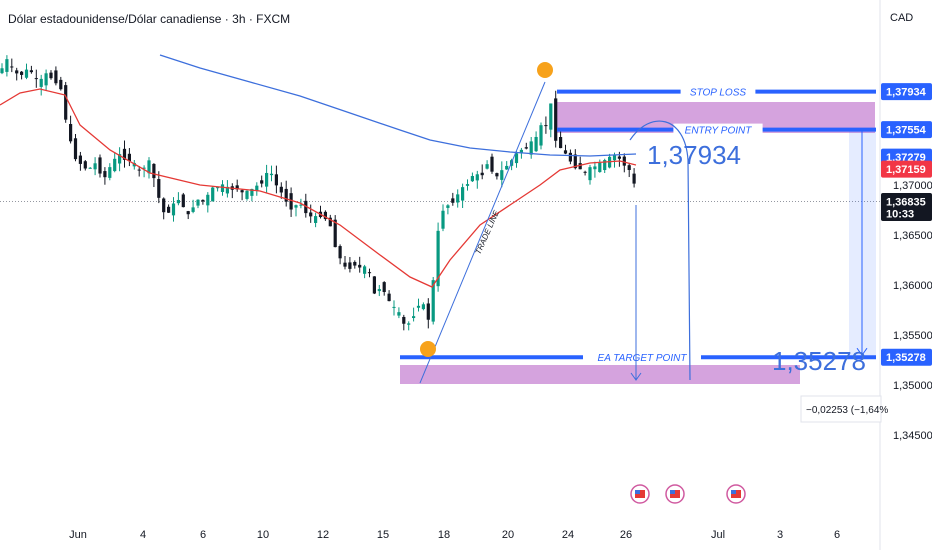 The image size is (932, 550). I want to click on price-scale-label-text: 1,37159, so click(906, 170).